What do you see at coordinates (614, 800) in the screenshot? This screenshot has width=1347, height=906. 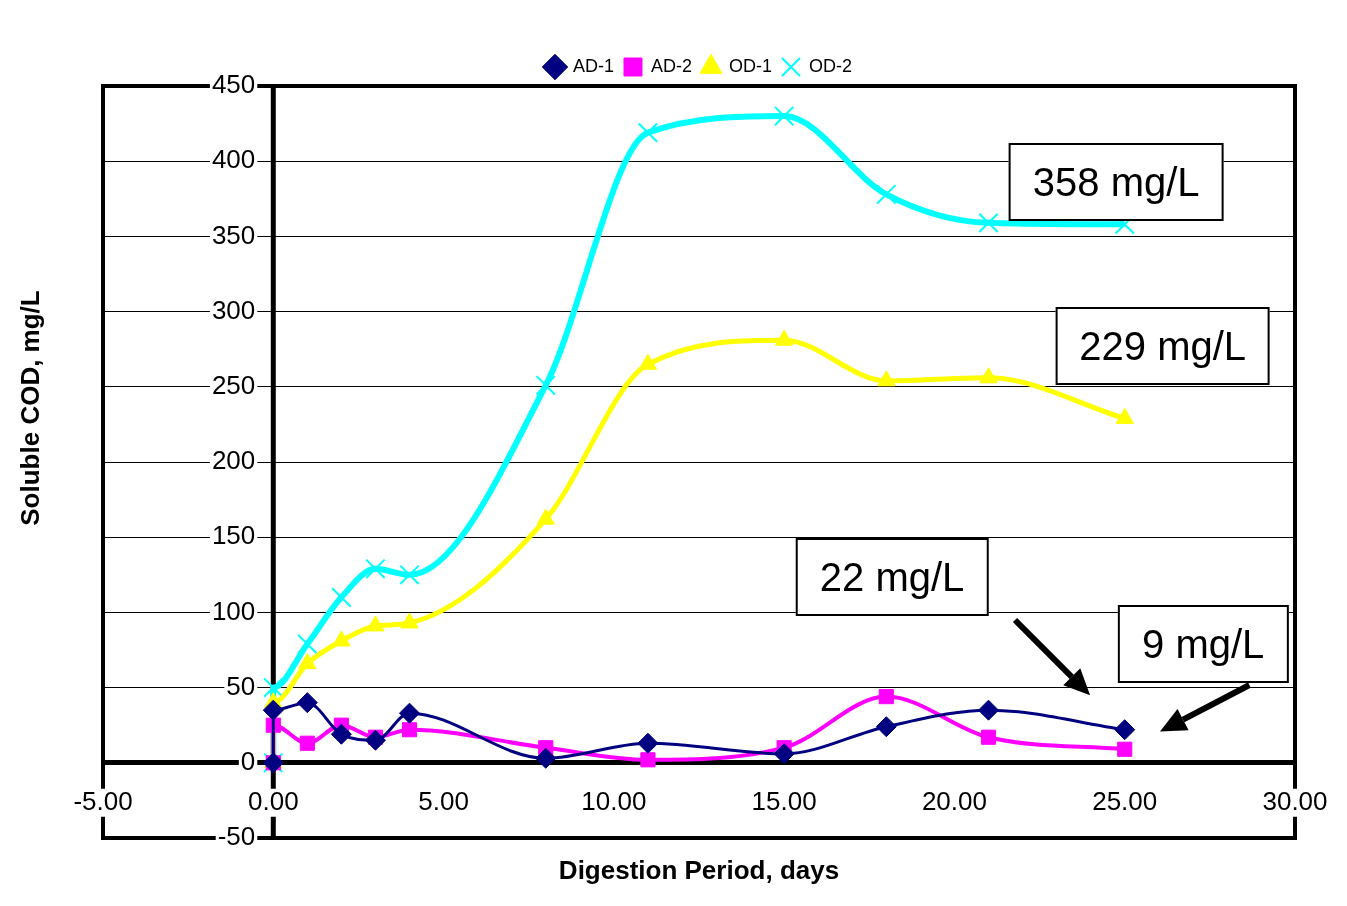 I see `x-tick-label: 10.00` at bounding box center [614, 800].